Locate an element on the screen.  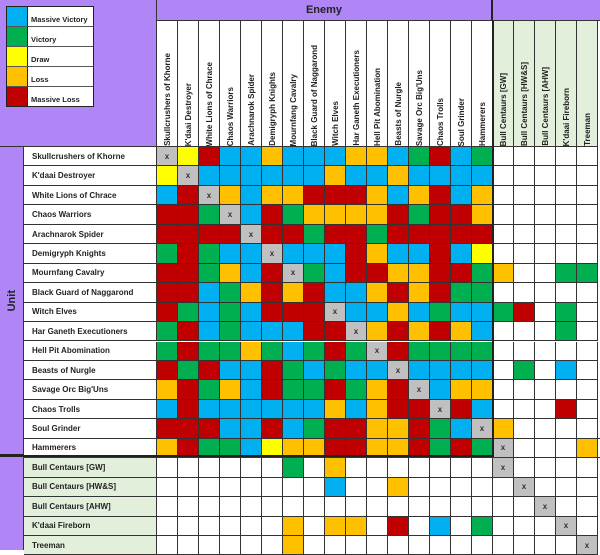
column-header: Har Ganeth Executioners is located at coordinates (356, 84).